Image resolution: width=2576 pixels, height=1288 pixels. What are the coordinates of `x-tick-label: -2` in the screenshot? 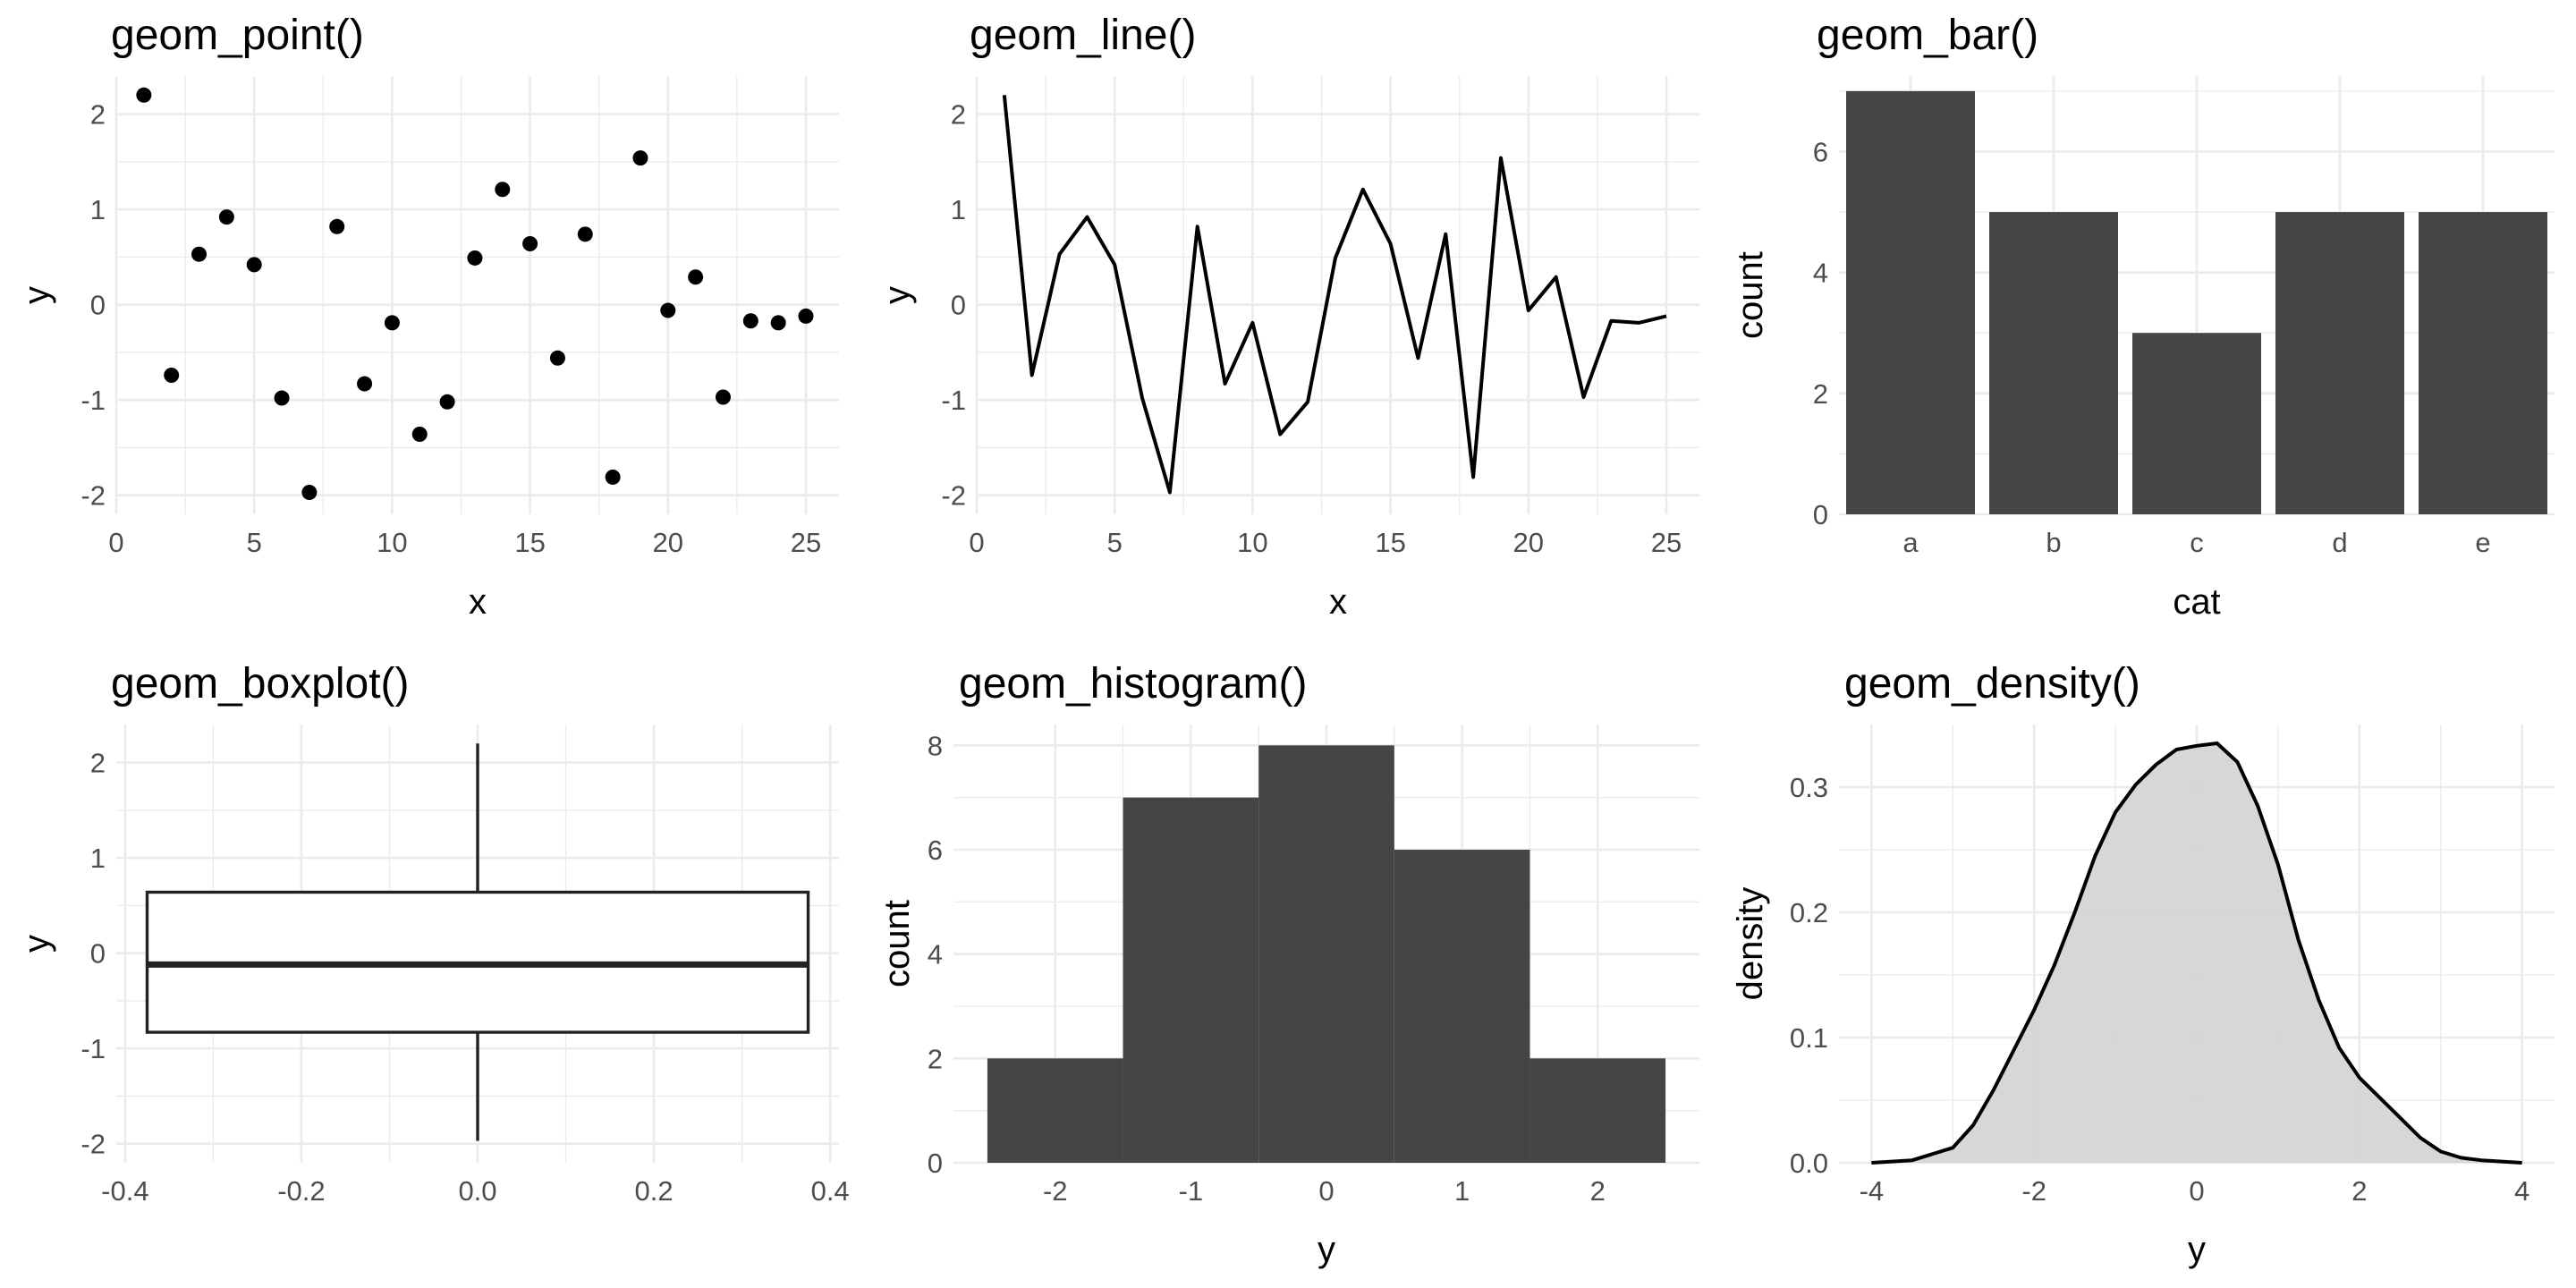 It's located at (2033, 1191).